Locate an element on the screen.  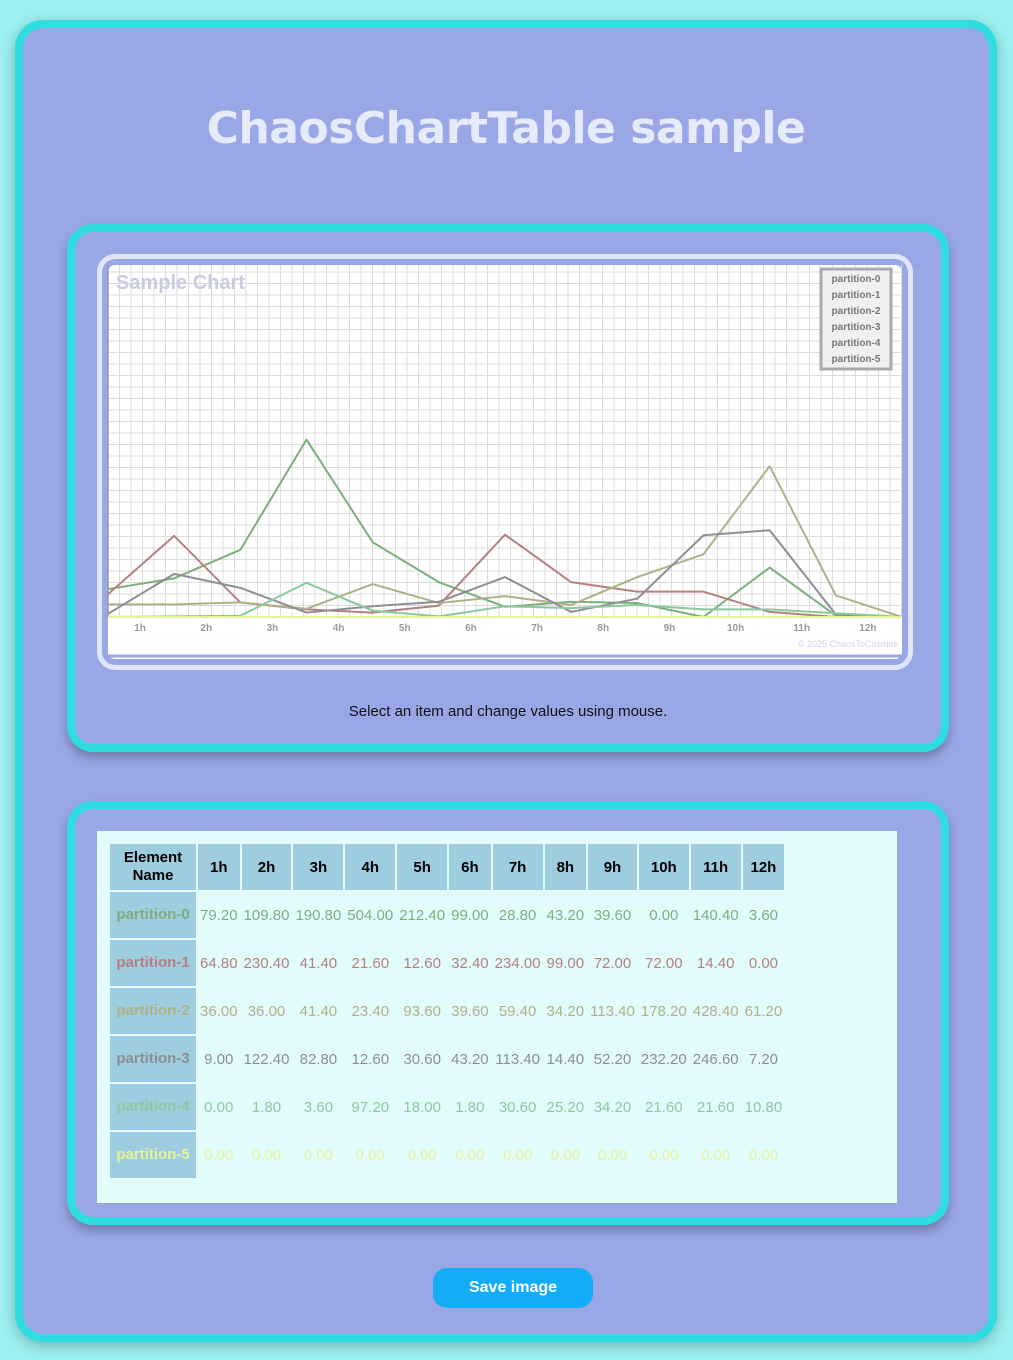
table-cell: 232.20 is located at coordinates (663, 1059).